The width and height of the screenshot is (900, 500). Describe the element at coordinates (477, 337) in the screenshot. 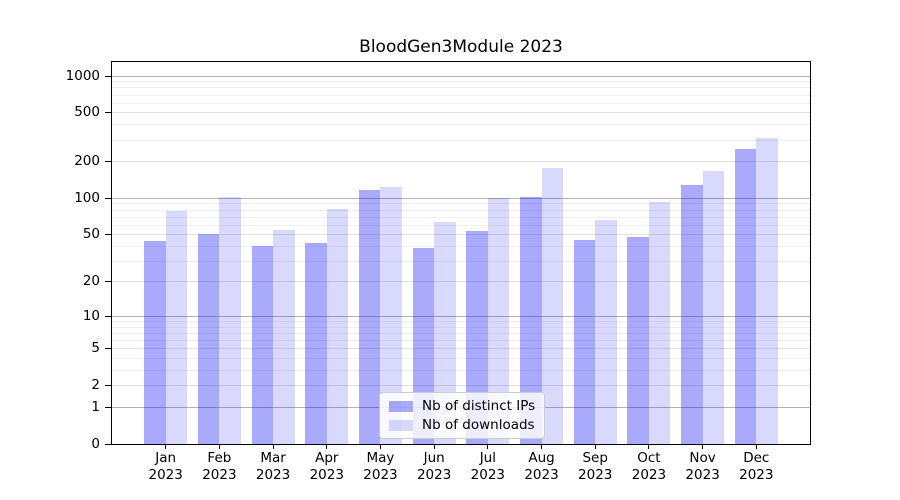

I see `bar-nb-of-distinct-ips-jul` at that location.